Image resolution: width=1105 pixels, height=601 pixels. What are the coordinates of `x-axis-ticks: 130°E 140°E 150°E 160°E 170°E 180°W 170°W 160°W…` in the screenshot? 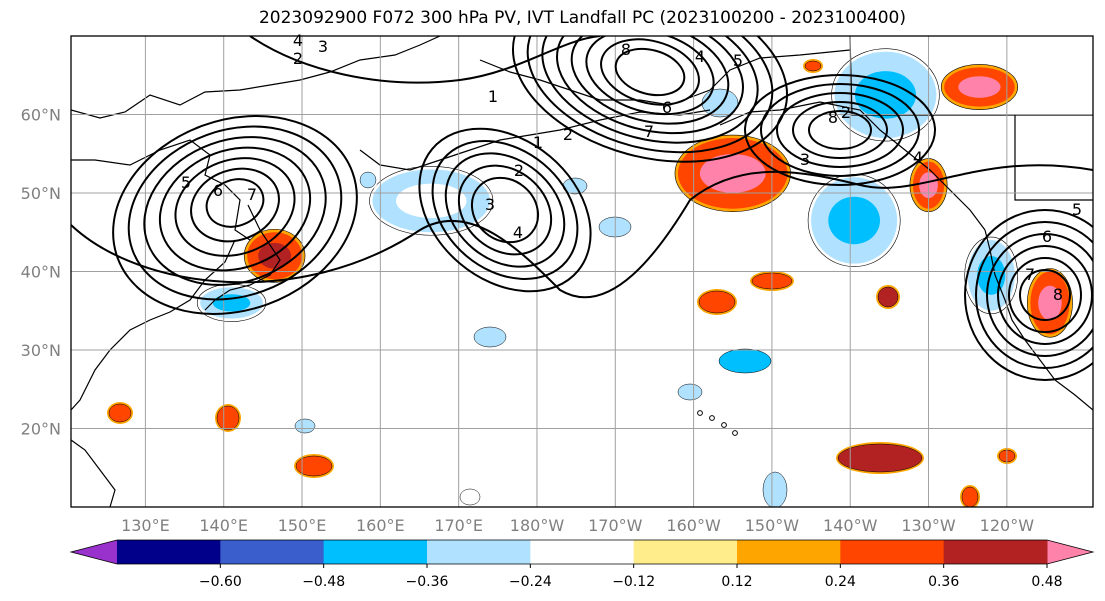 It's located at (577, 525).